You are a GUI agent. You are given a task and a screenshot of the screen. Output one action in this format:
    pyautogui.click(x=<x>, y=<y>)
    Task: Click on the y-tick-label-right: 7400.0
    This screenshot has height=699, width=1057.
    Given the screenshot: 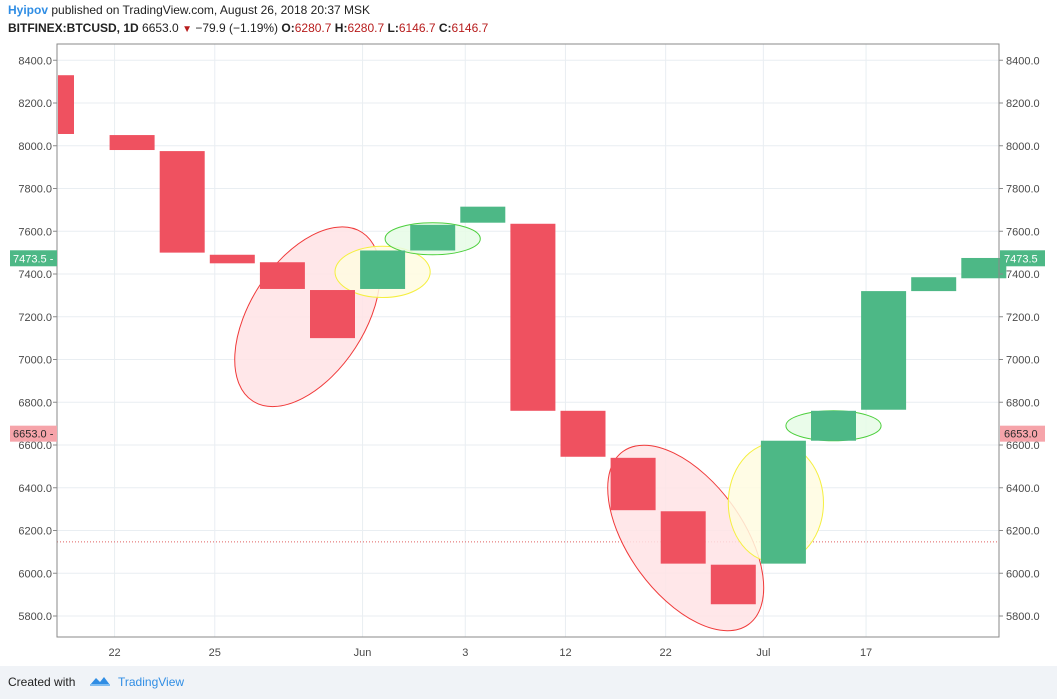 What is the action you would take?
    pyautogui.click(x=1023, y=275)
    